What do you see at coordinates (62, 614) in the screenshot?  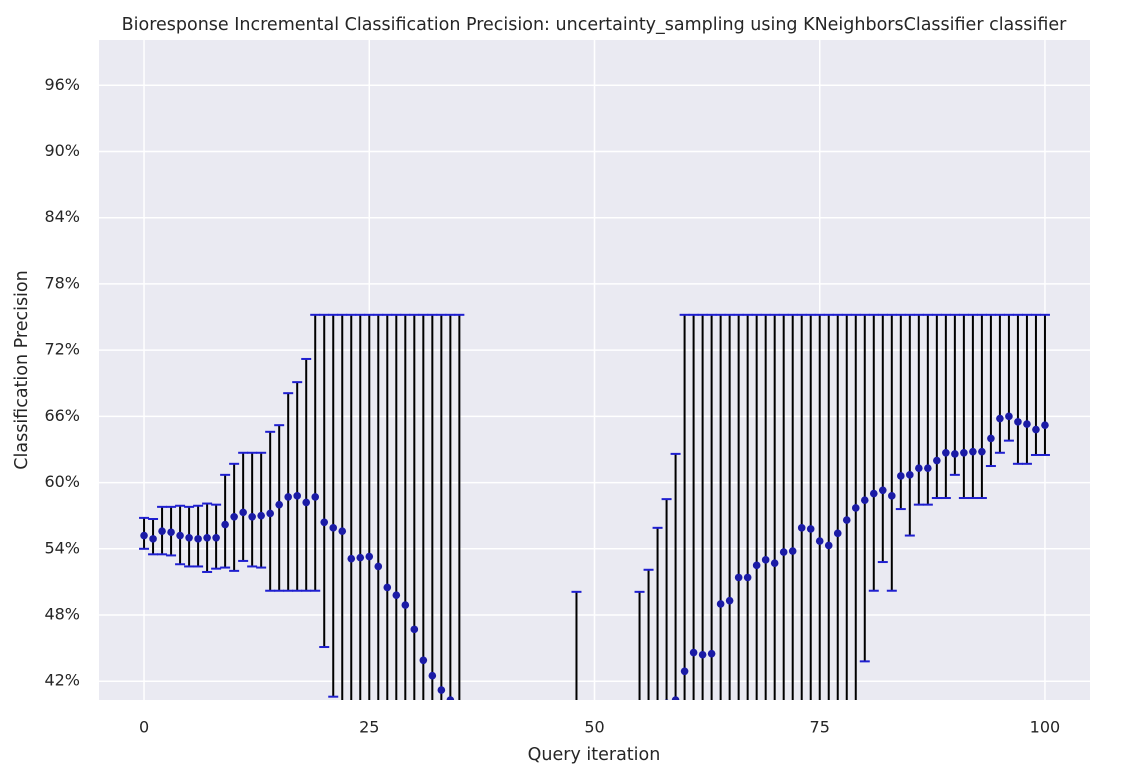 I see `y-tick-label: 48%` at bounding box center [62, 614].